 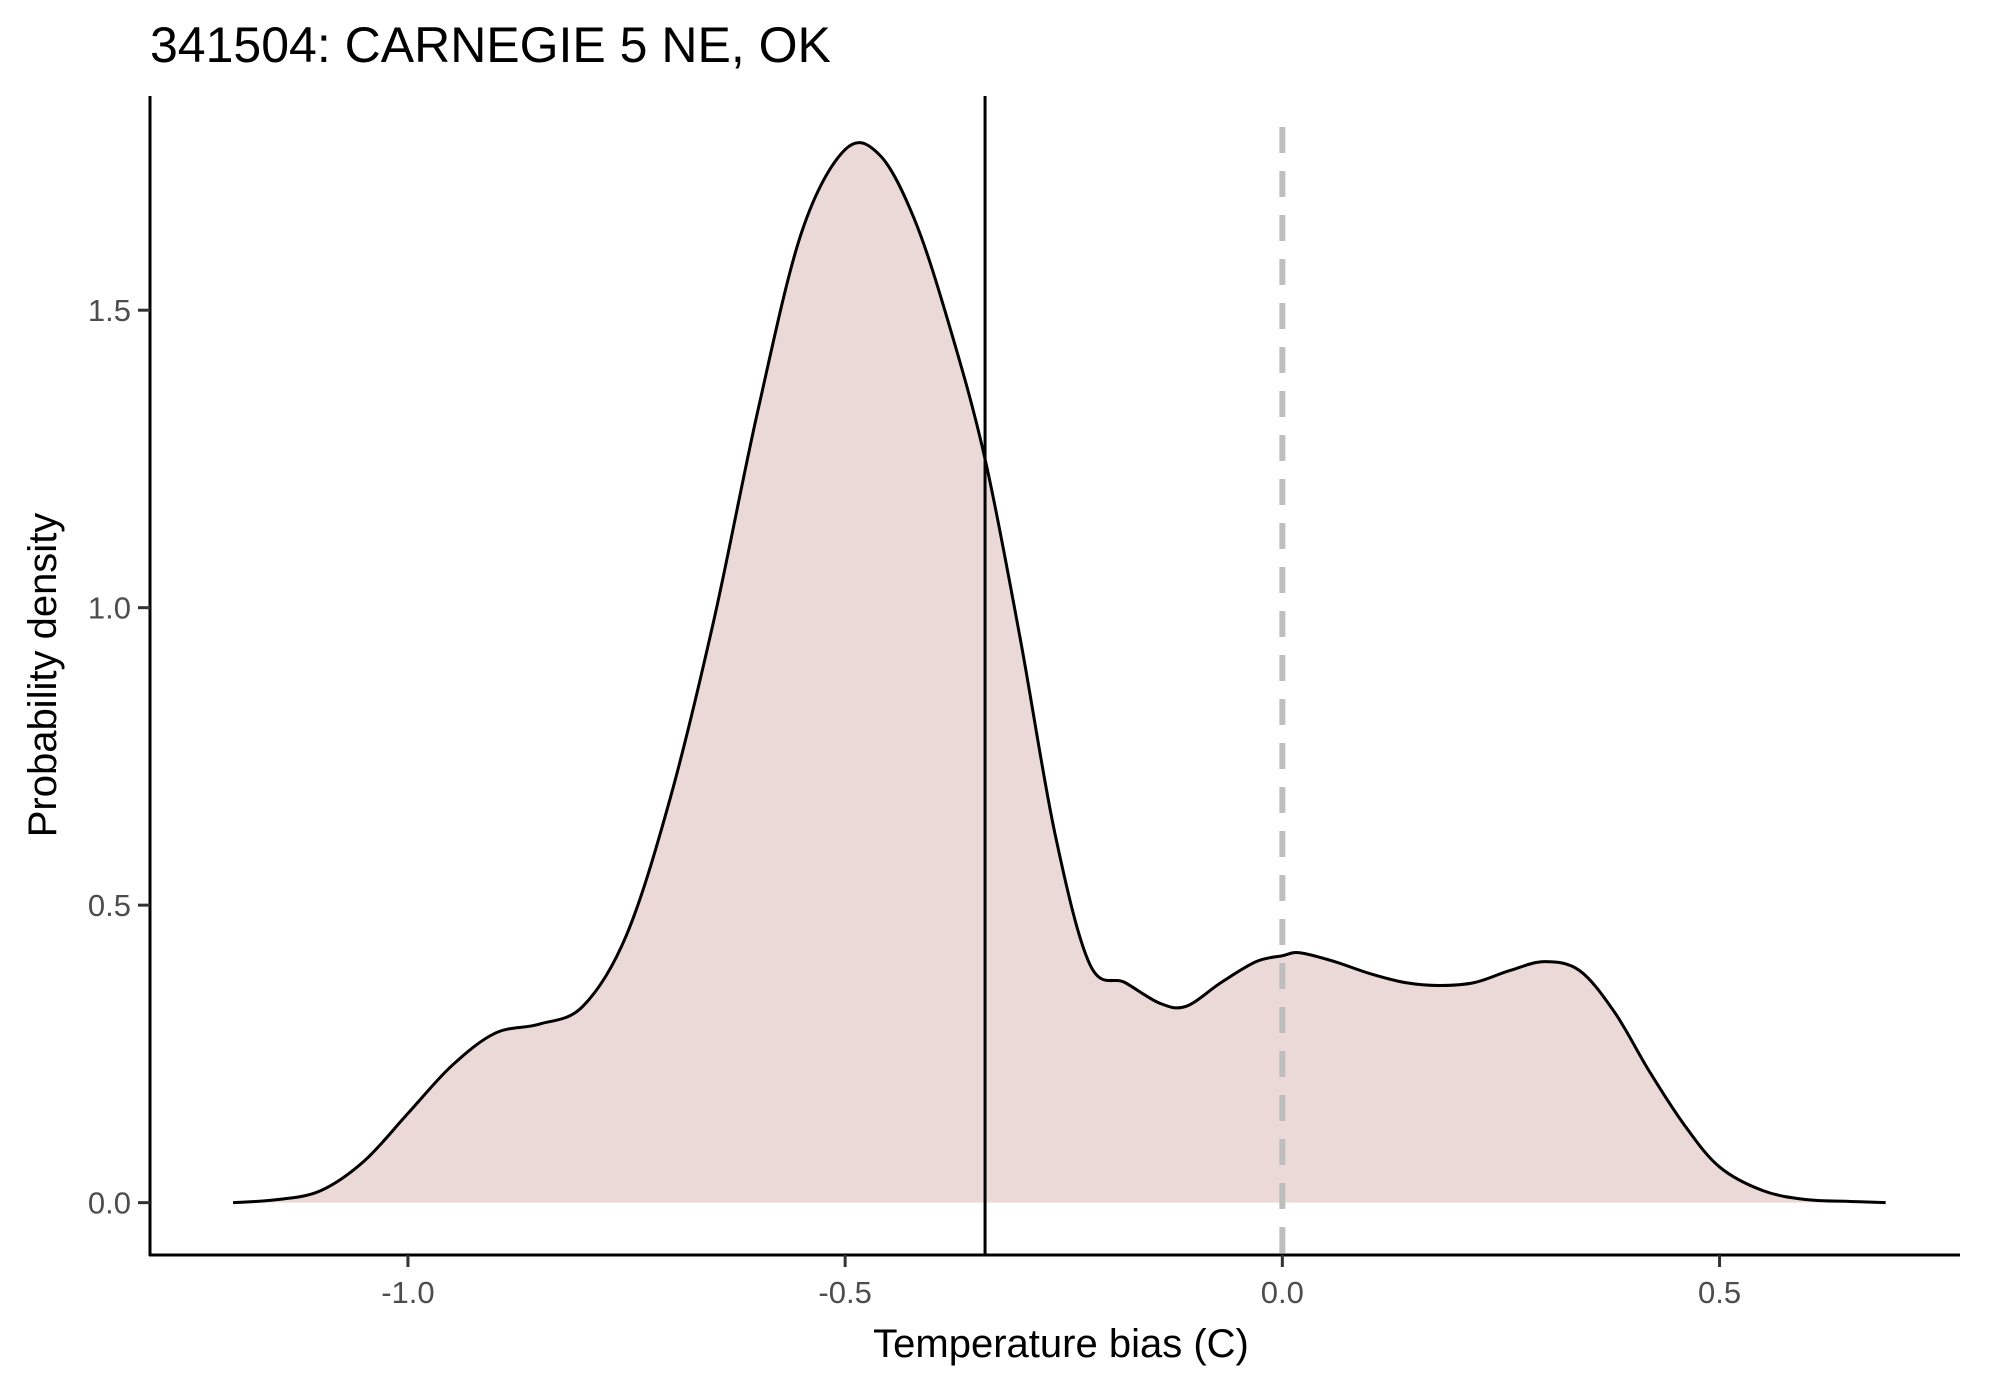 What do you see at coordinates (1282, 1292) in the screenshot?
I see `x-tick-label: 0.0` at bounding box center [1282, 1292].